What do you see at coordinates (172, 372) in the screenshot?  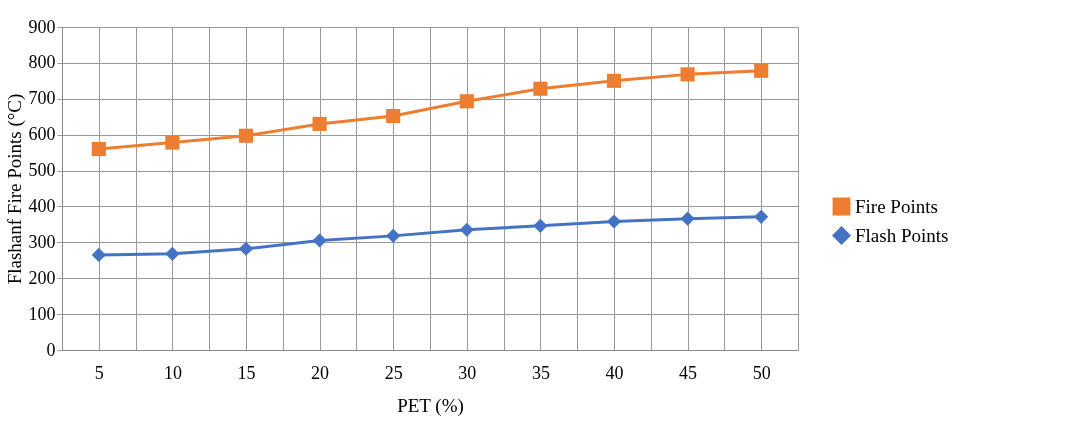 I see `x-tick-label: 10` at bounding box center [172, 372].